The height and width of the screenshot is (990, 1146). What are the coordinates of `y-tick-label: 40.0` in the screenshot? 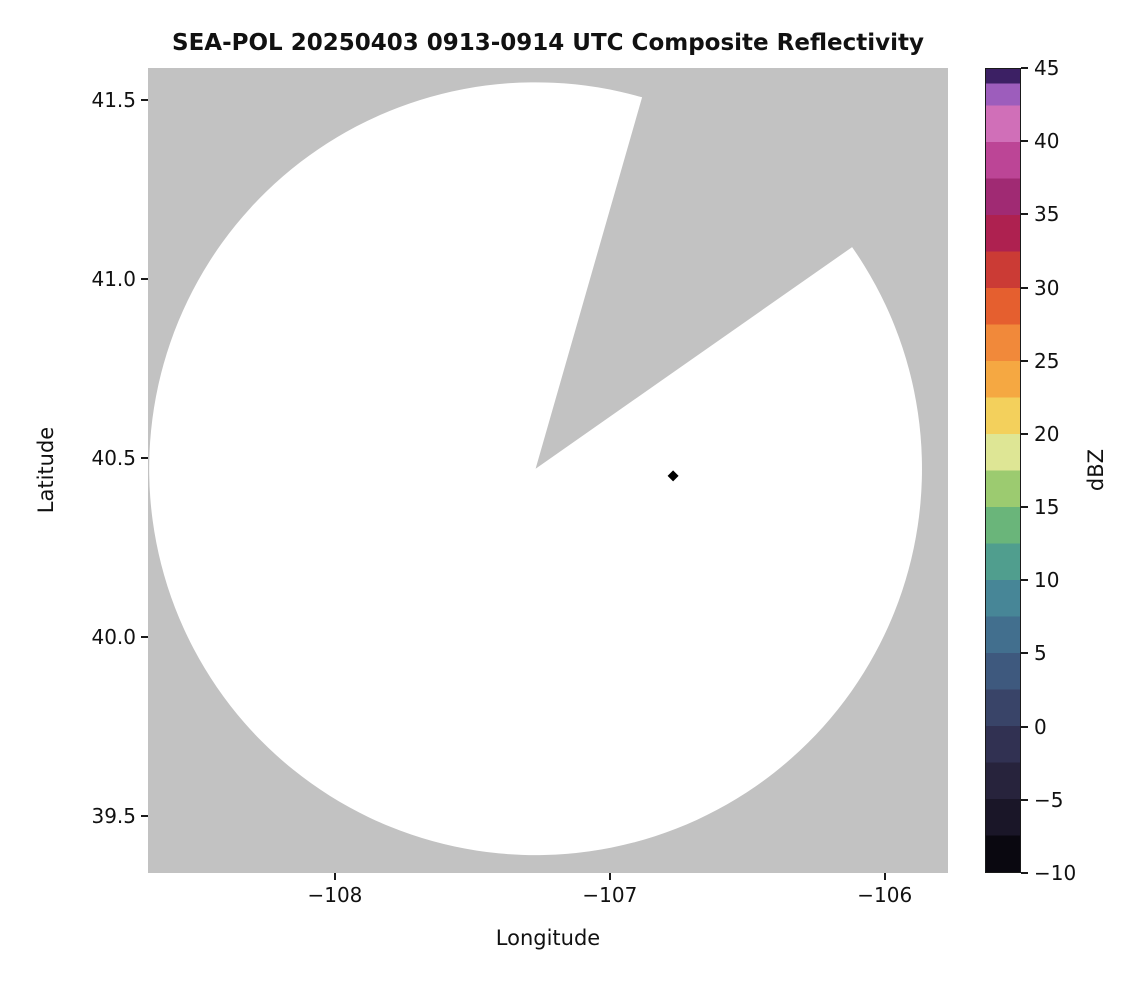 It's located at (113, 636).